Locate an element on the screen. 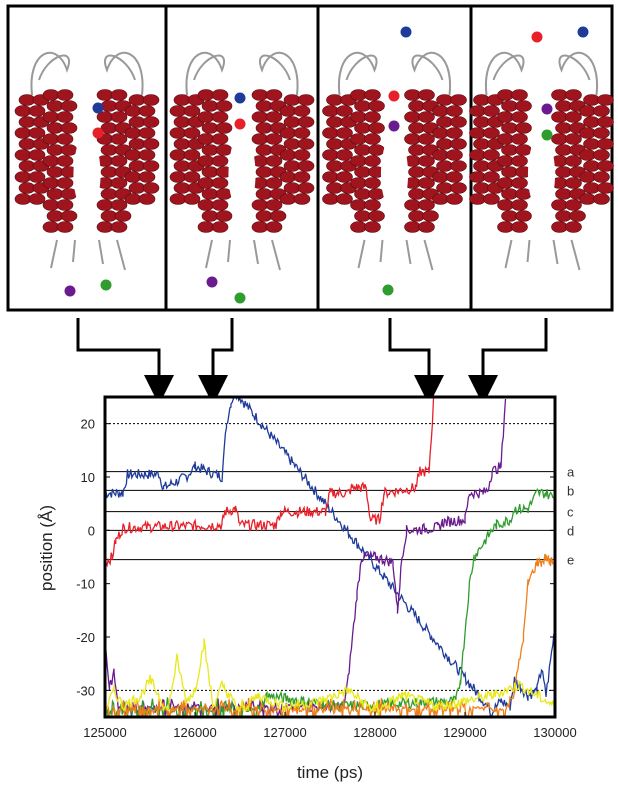  site-label-a: a is located at coordinates (571, 472).